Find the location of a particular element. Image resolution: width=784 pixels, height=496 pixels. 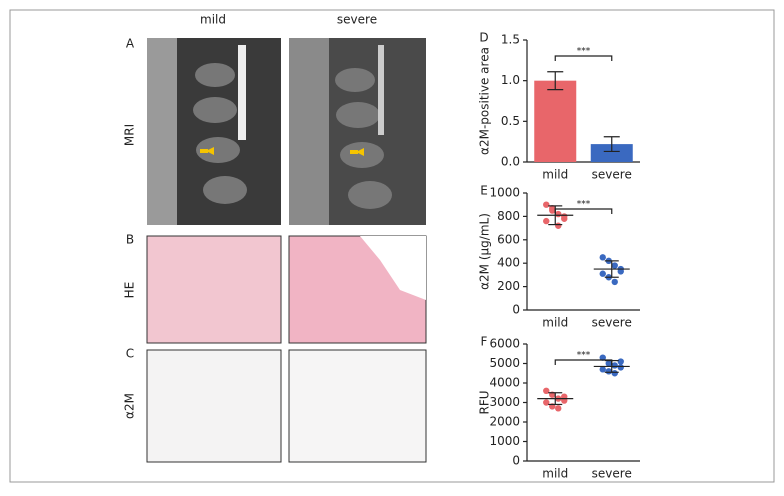

y-axis-label: α2M-positive area is located at coordinates (485, 101).